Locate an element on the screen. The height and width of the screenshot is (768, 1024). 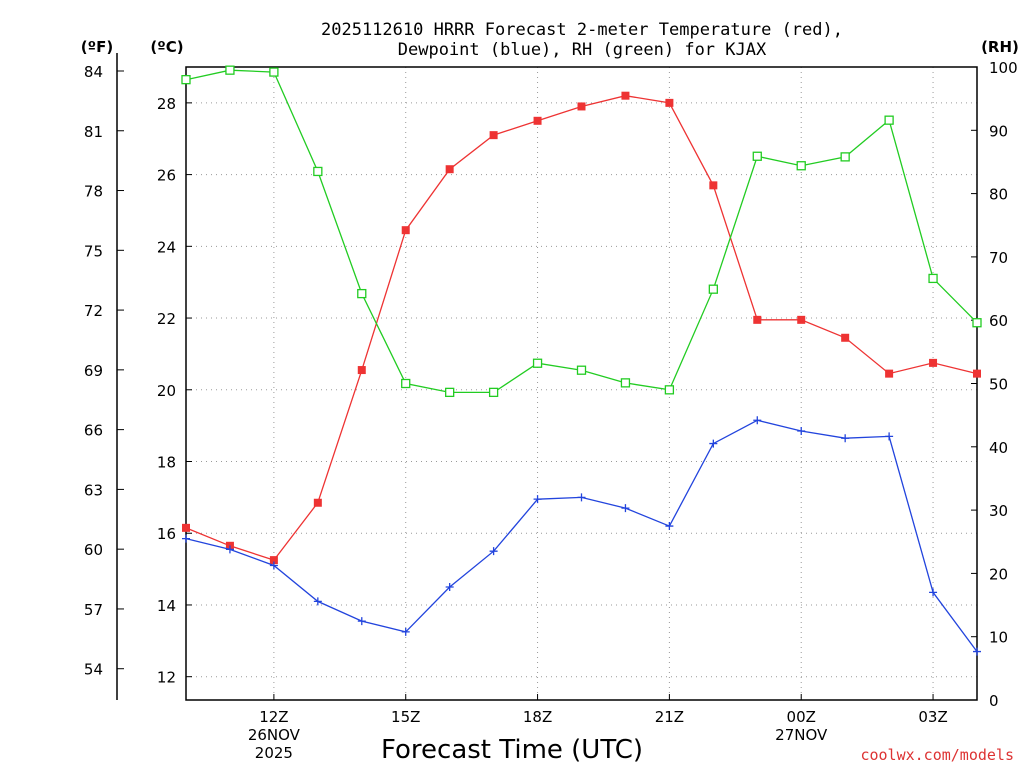
rh-unit-label: (RH) is located at coordinates (1000, 47).